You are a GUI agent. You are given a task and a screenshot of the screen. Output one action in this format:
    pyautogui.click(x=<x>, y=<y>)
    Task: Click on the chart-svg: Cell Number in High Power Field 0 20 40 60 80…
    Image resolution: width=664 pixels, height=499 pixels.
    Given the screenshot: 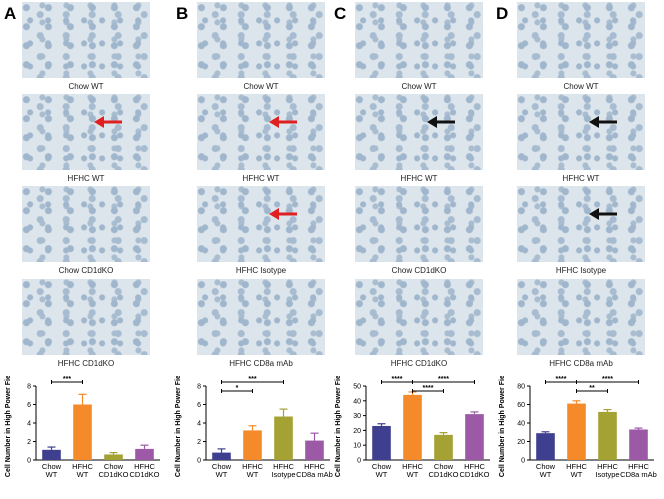 What is the action you would take?
    pyautogui.click(x=576, y=426)
    